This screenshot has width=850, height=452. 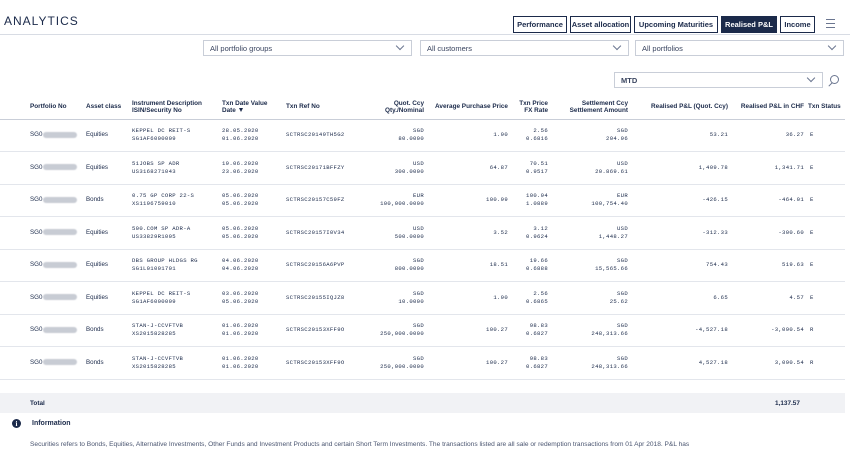 What do you see at coordinates (676, 24) in the screenshot?
I see `tab-upcoming-maturities: Upcoming Maturities` at bounding box center [676, 24].